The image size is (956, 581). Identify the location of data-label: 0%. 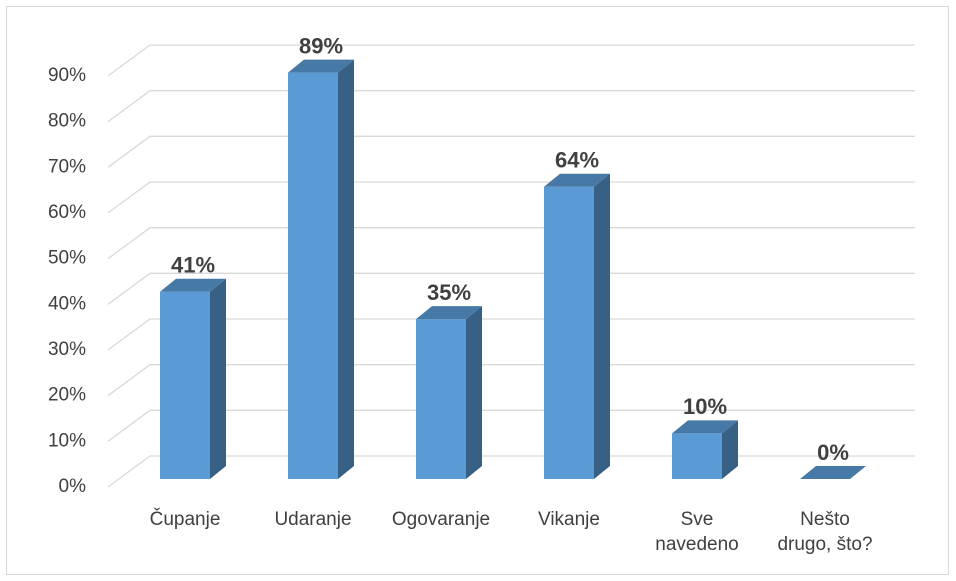
(833, 452).